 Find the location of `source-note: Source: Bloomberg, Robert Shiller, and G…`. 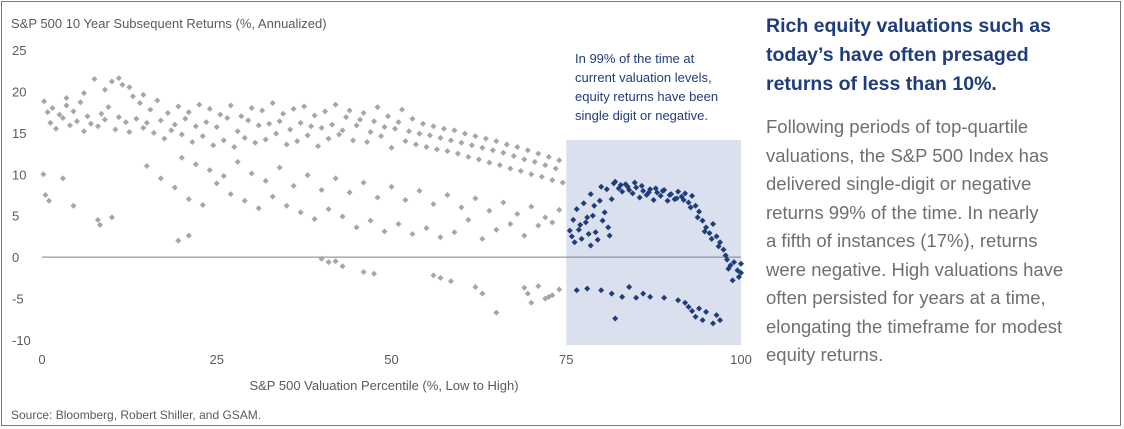

source-note: Source: Bloomberg, Robert Shiller, and G… is located at coordinates (136, 415).